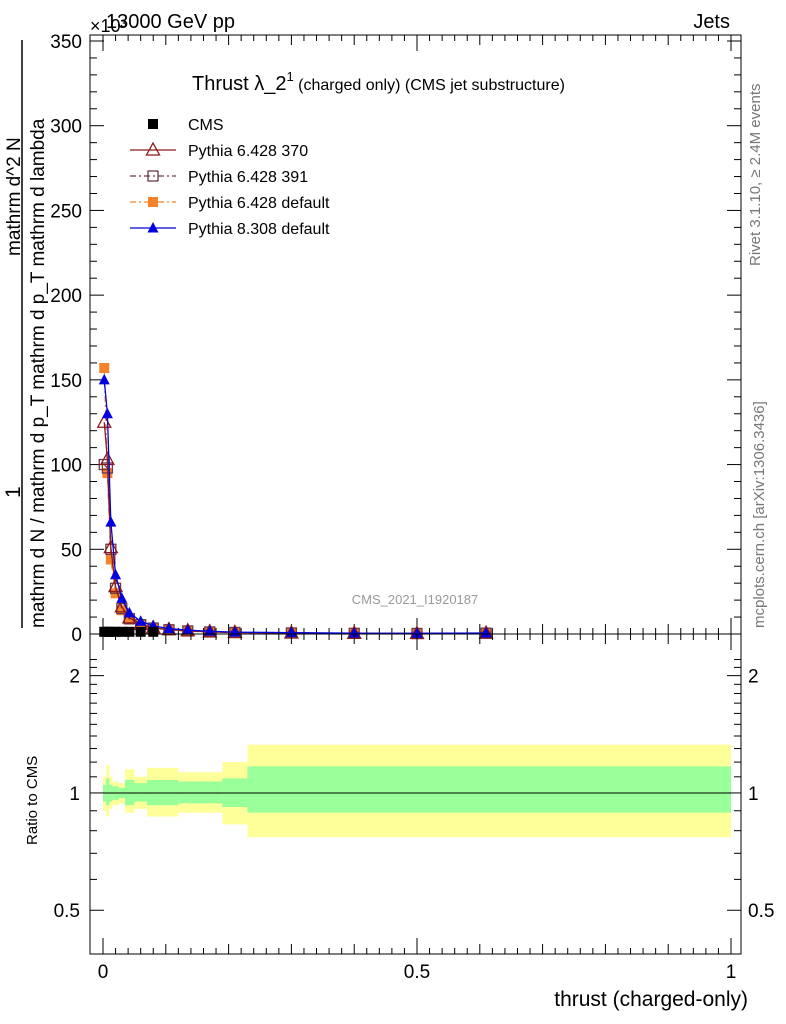  Describe the element at coordinates (66, 381) in the screenshot. I see `y-tick-label: 150` at that location.